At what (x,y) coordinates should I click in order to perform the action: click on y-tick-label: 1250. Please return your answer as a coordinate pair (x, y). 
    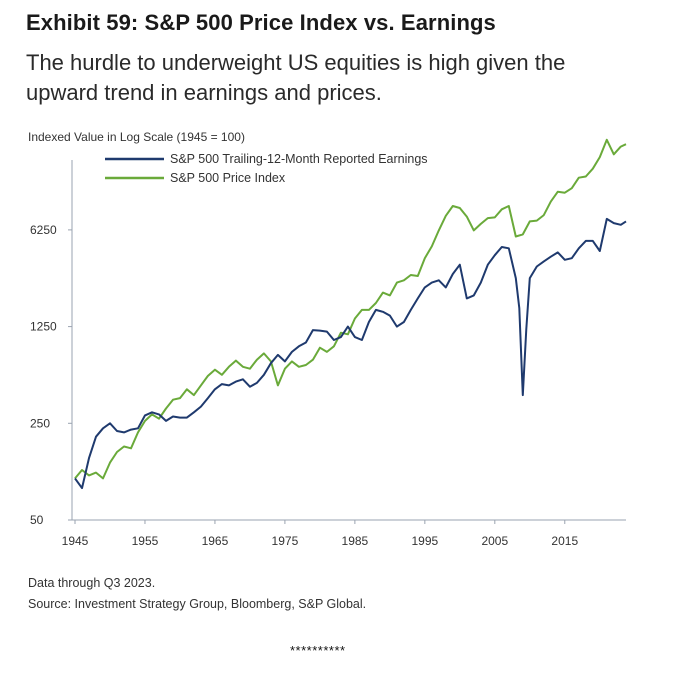
    Looking at the image, I should click on (43, 327).